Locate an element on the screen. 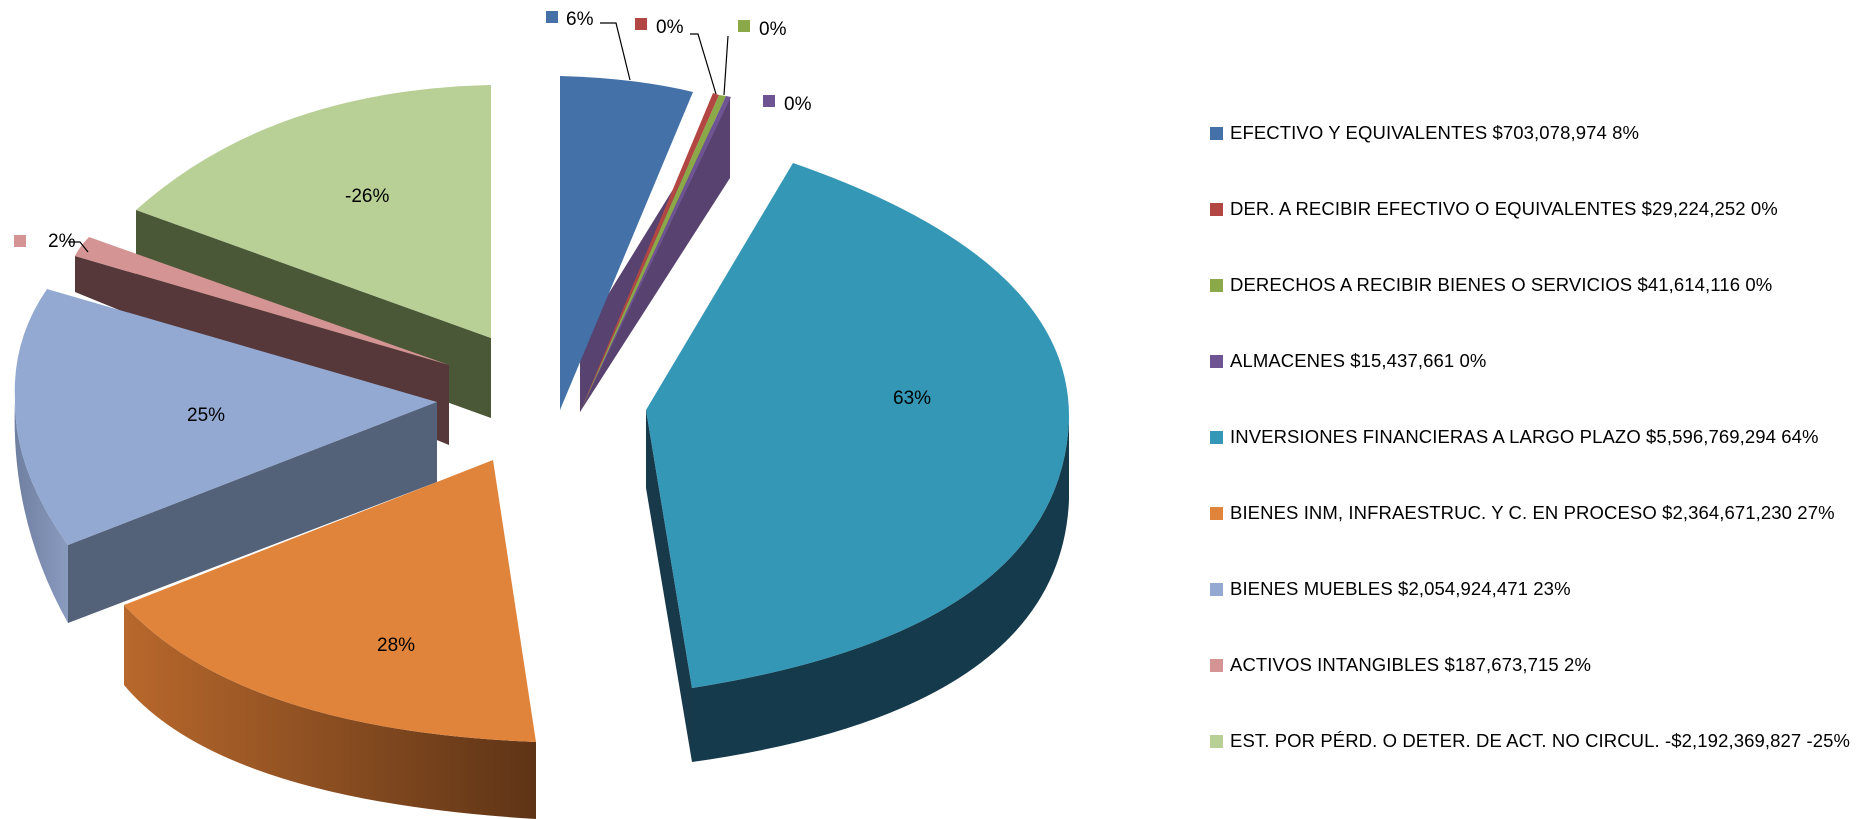  data-label-bienes-muebles: 25% is located at coordinates (206, 415).